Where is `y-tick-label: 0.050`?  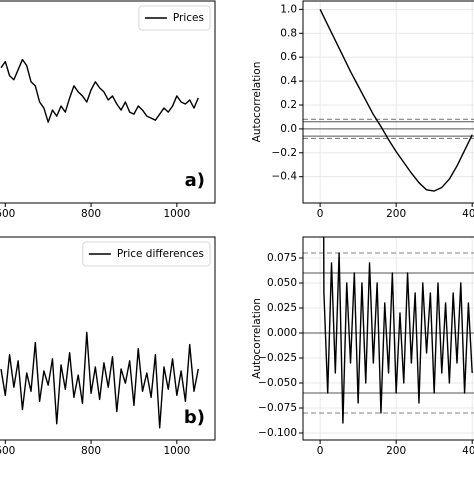 y-tick-label: 0.050 is located at coordinates (282, 283).